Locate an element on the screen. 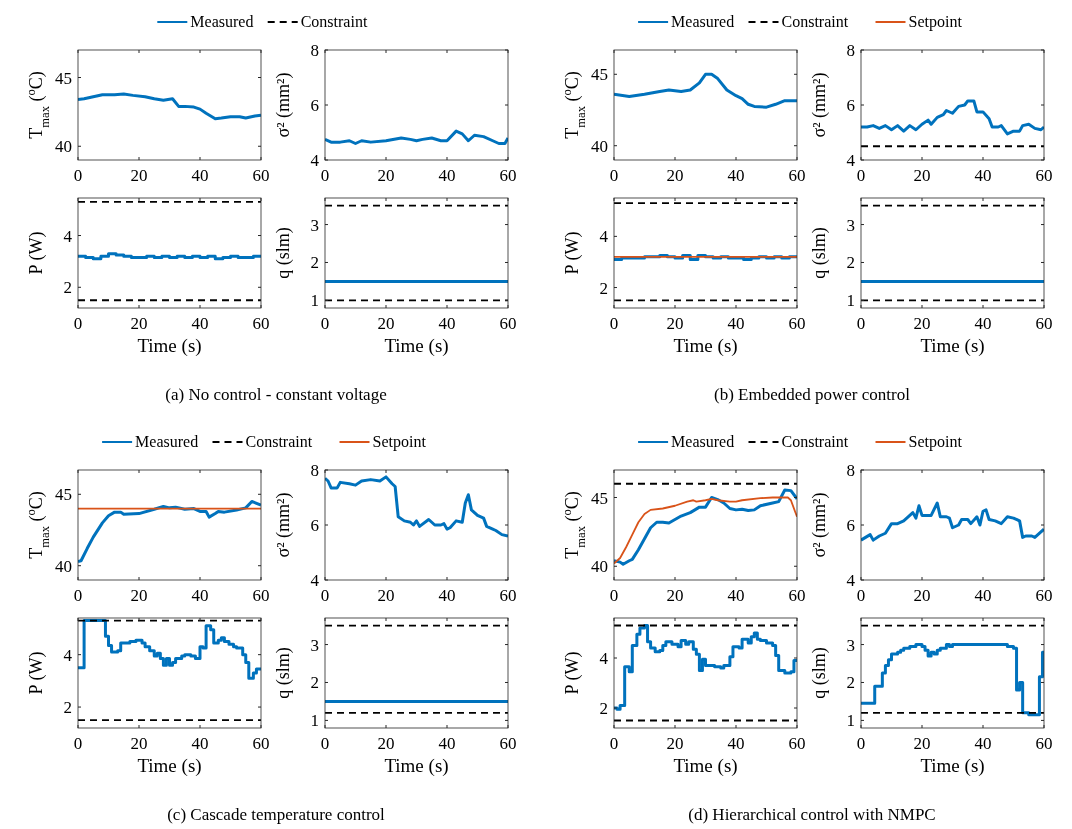  legend-label: Setpoint is located at coordinates (399, 442).